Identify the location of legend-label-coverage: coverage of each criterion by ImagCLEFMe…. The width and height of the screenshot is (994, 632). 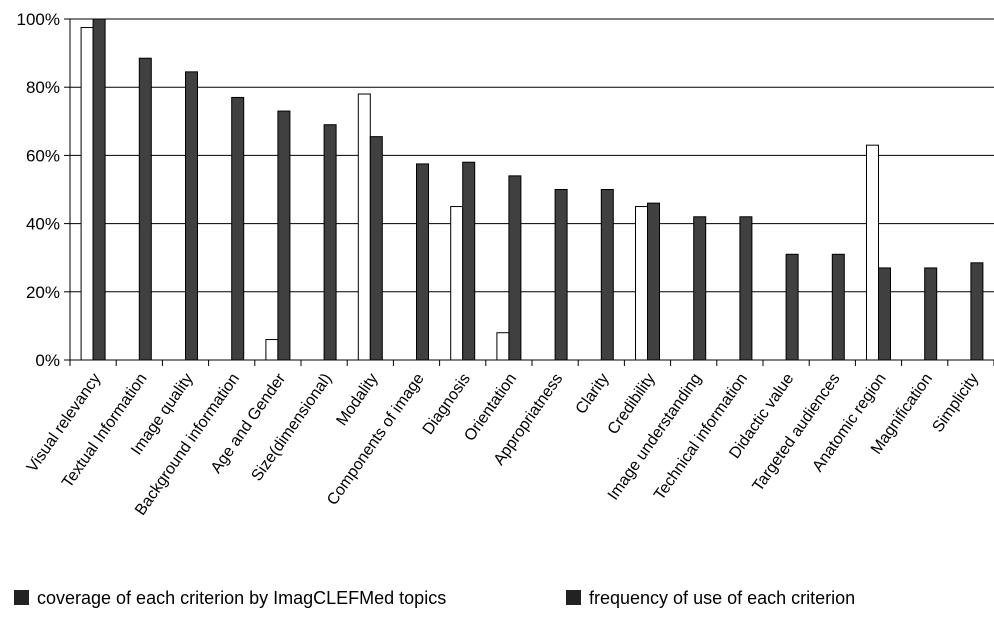
(242, 598).